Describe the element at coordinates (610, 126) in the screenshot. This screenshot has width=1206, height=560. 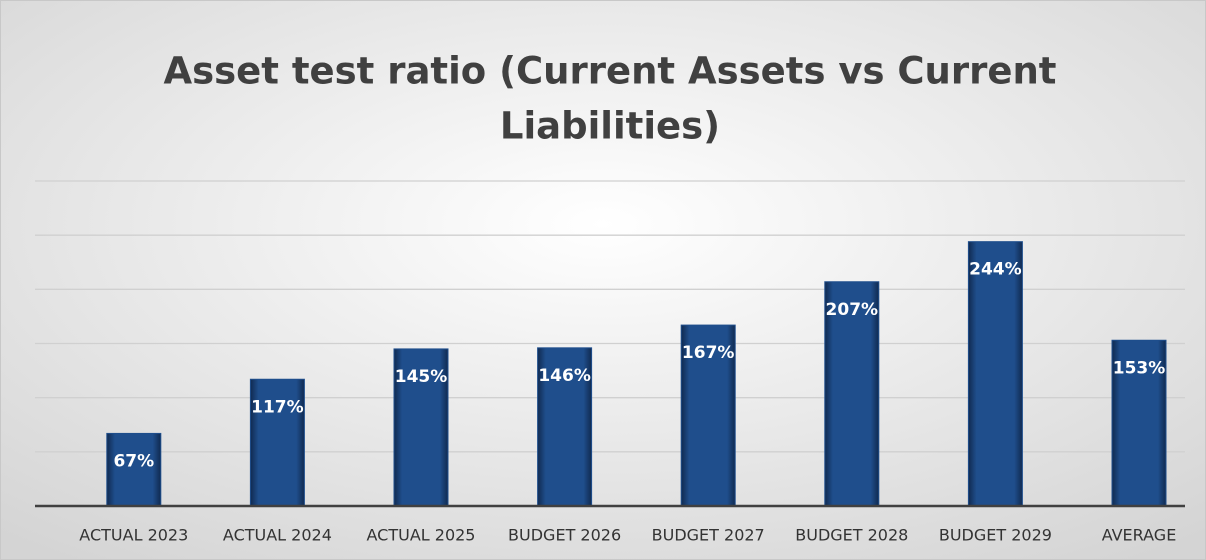
I see `chart-title: Liabilities)` at that location.